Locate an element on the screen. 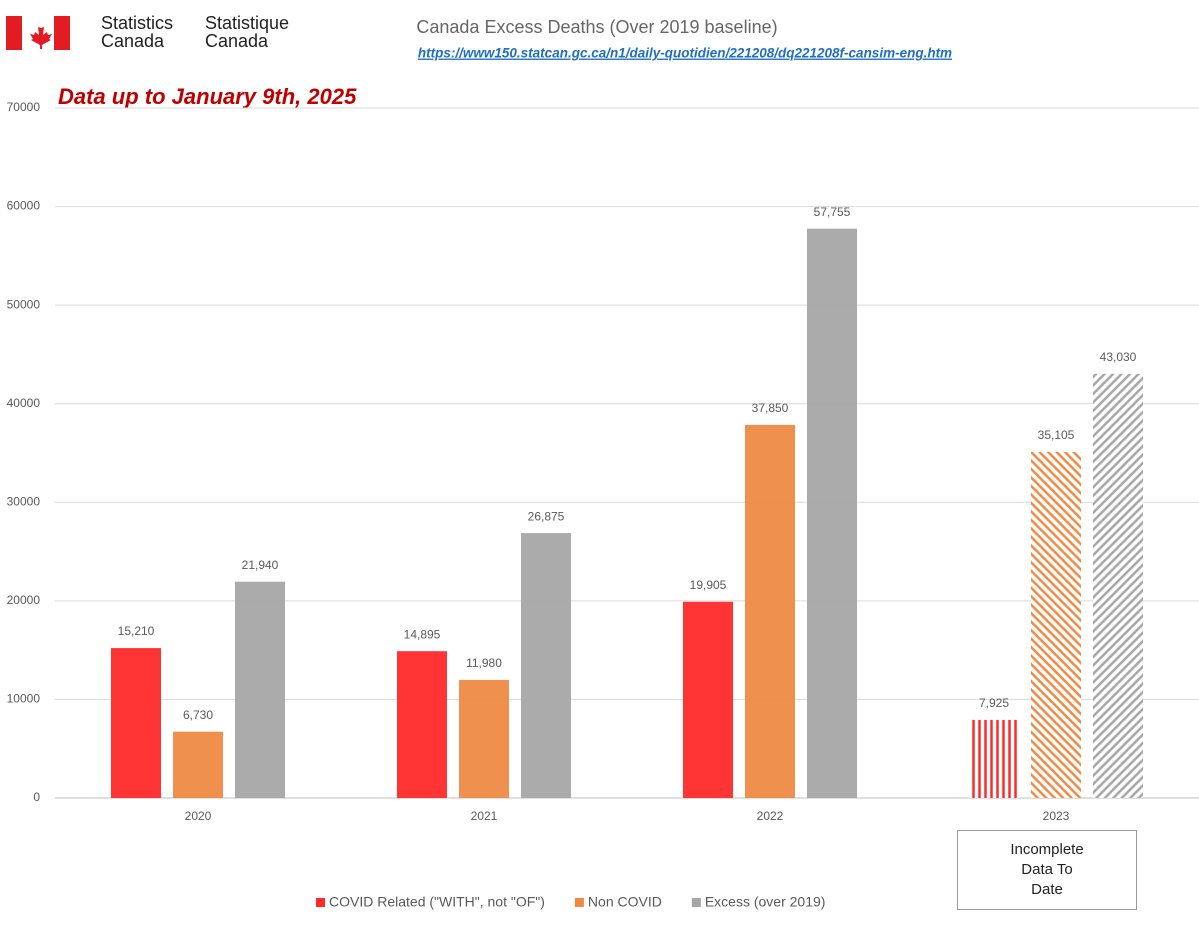  data-label: 15,210 is located at coordinates (136, 631).